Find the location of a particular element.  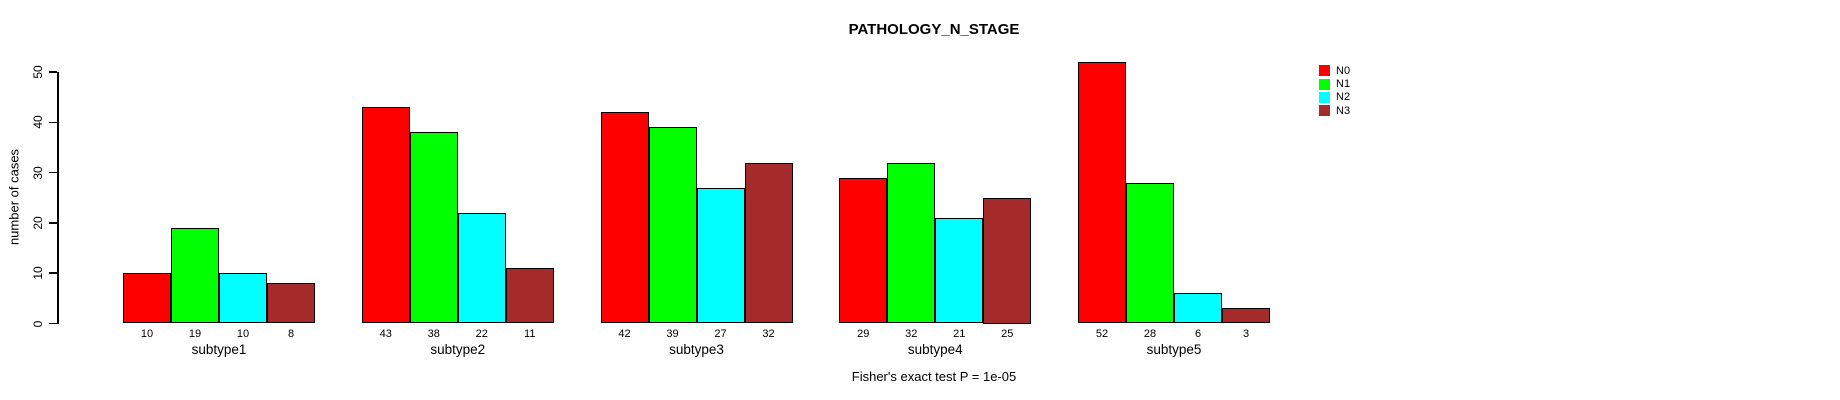

bar-N0-subtype4 is located at coordinates (863, 250).